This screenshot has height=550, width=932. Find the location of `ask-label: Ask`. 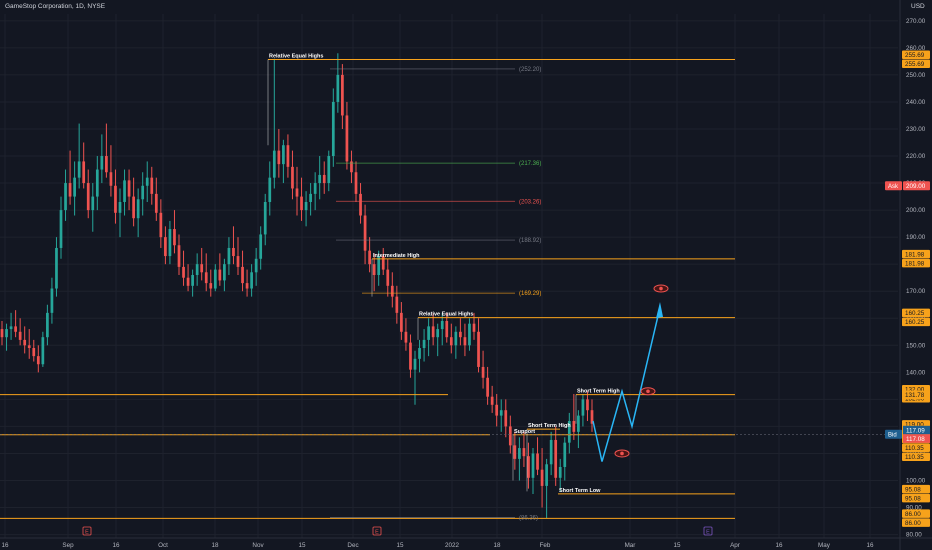

ask-label: Ask is located at coordinates (893, 187).